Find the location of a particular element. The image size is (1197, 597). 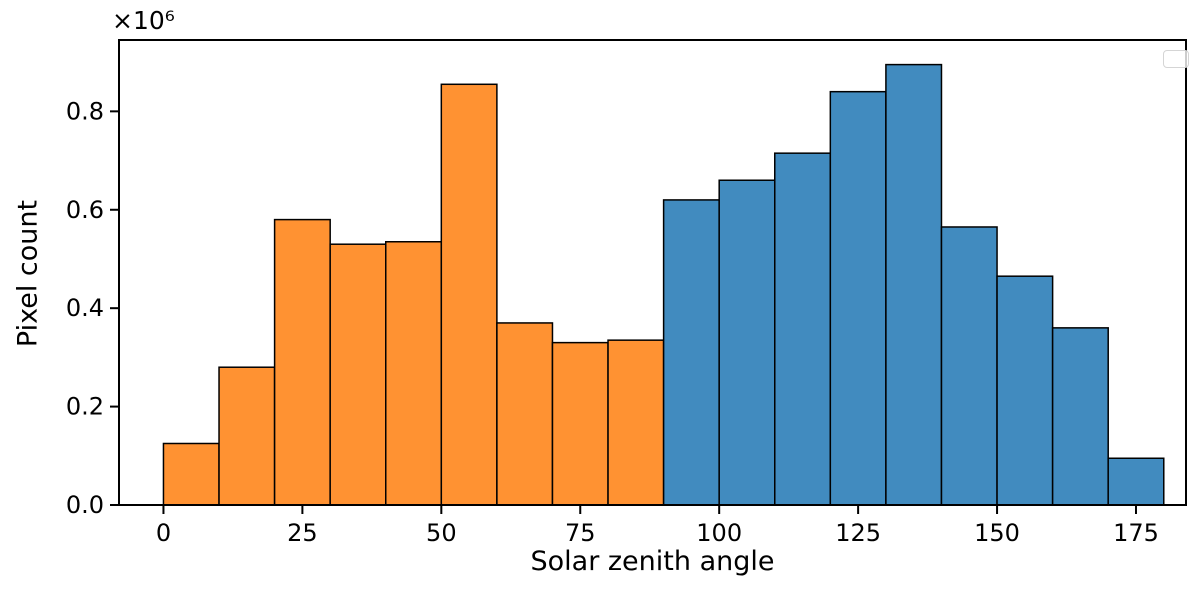

x-tick-label: 0 is located at coordinates (163, 533).